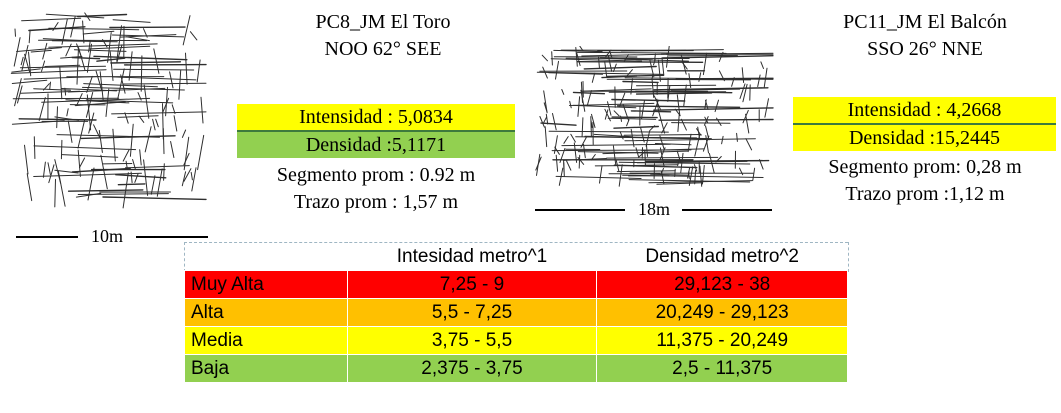 Image resolution: width=1061 pixels, height=413 pixels. I want to click on right-segmento: Segmento prom: 0,28 m, so click(925, 167).